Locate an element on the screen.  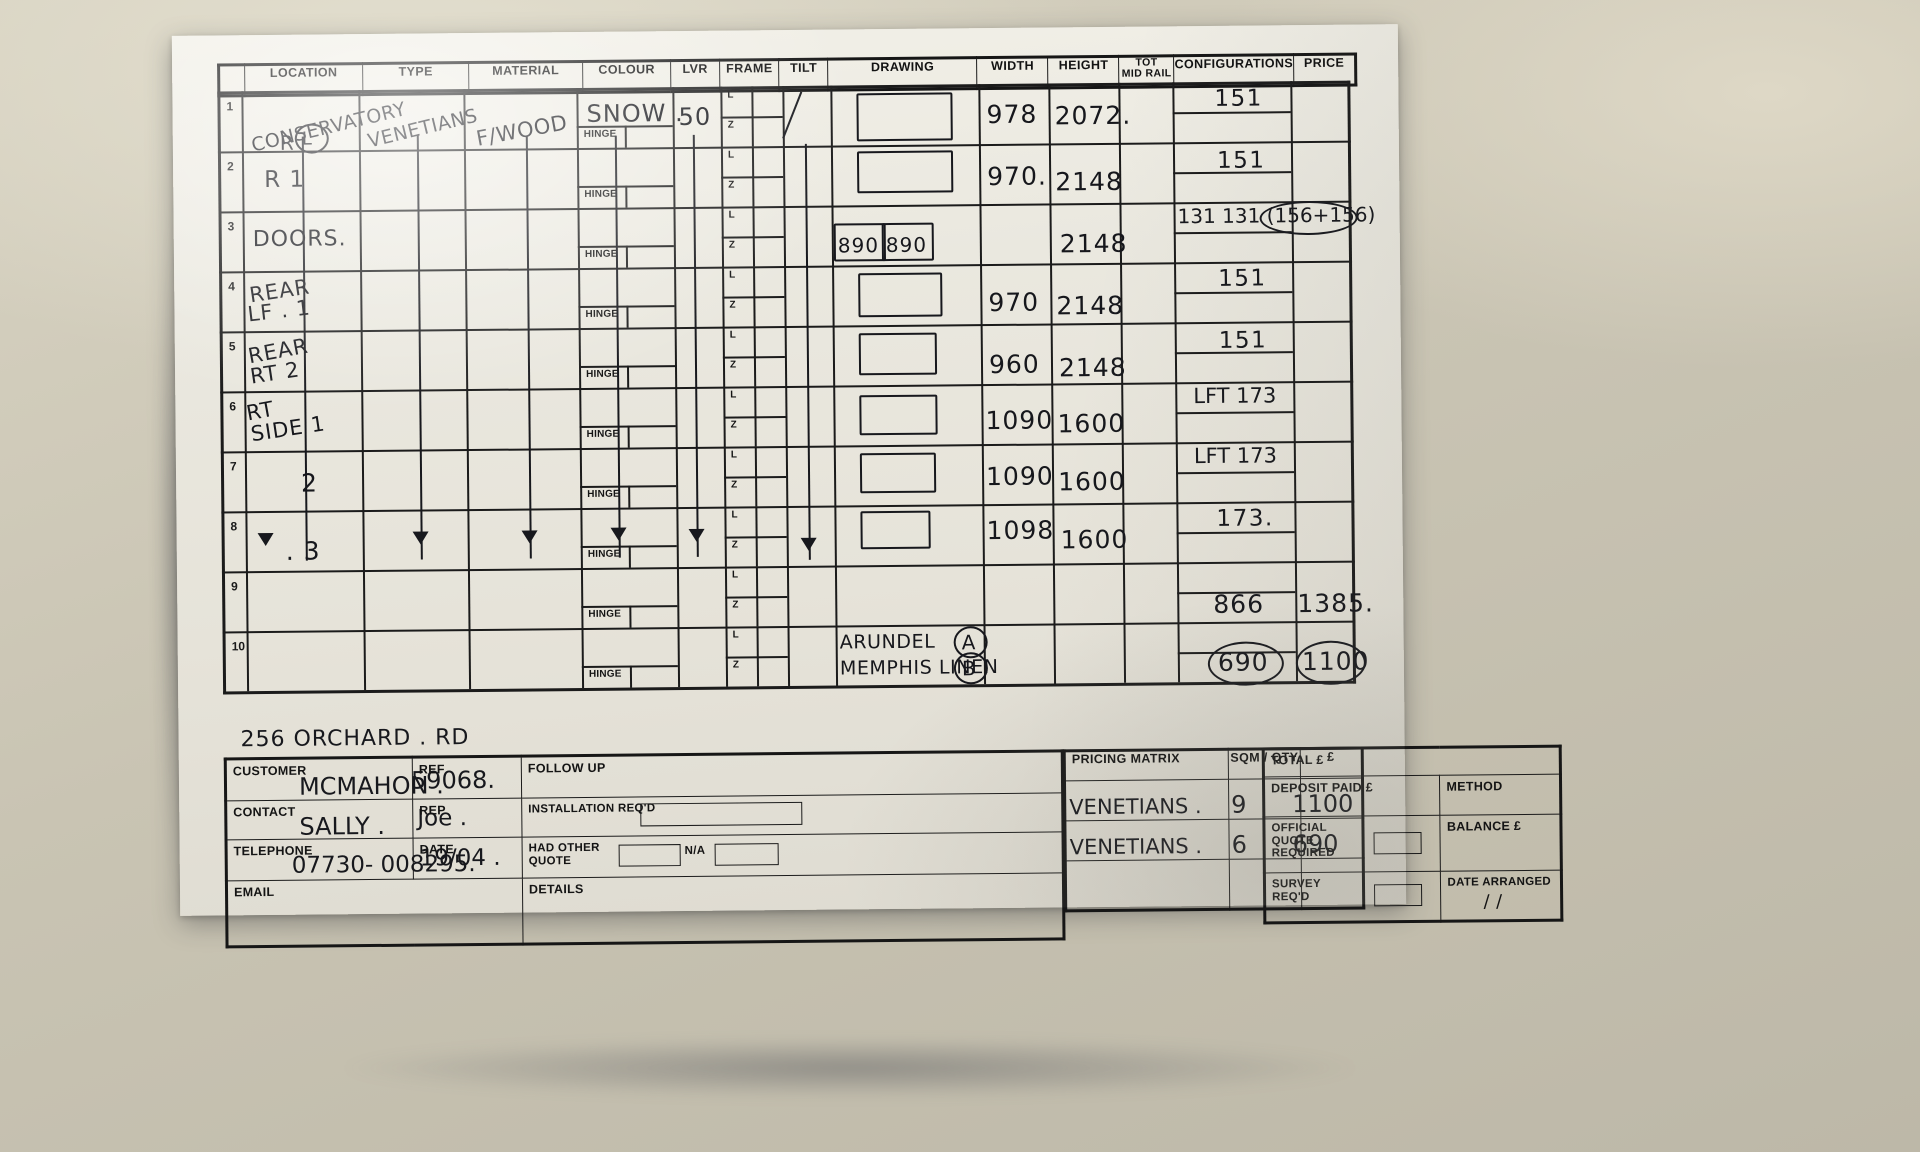
customer-cell: CUSTOMER is located at coordinates (319, 779).